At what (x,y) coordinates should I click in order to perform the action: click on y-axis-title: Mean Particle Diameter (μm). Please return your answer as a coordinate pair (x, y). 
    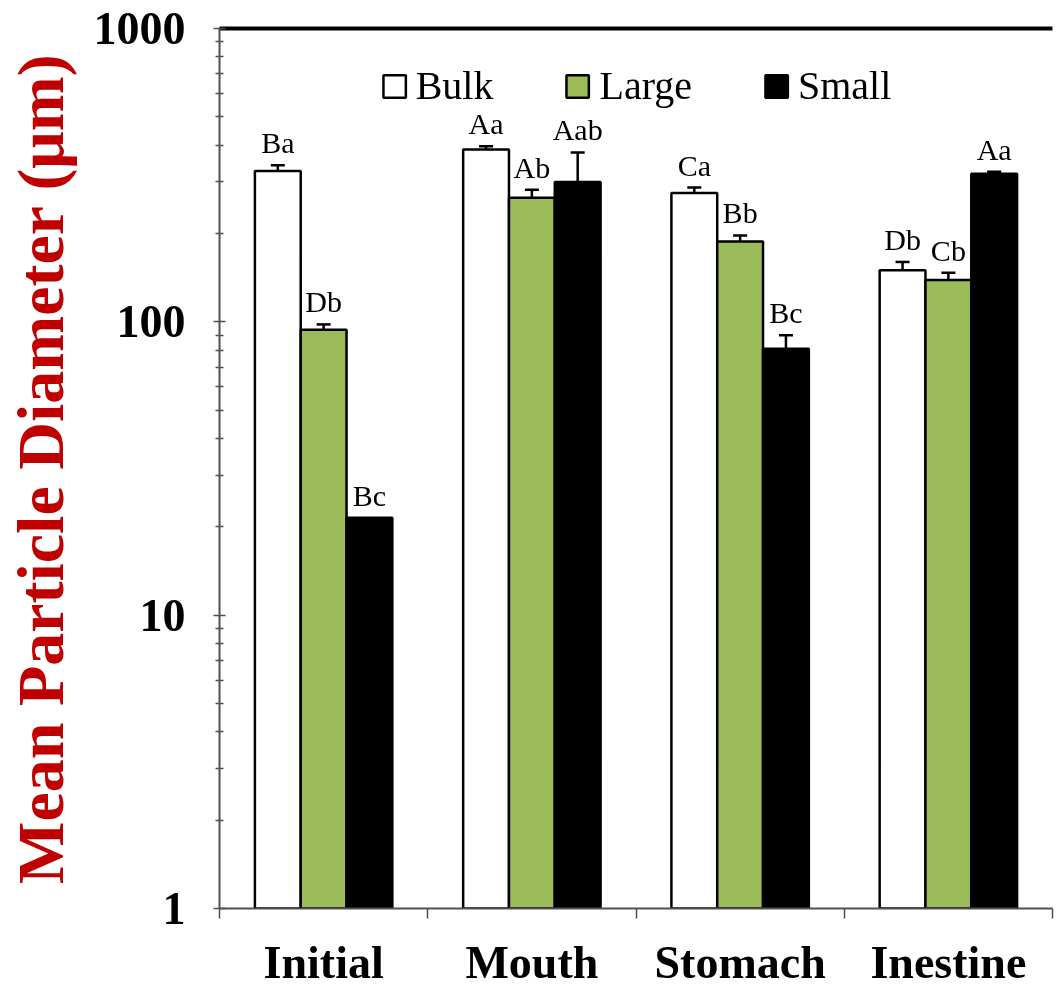
    Looking at the image, I should click on (40, 469).